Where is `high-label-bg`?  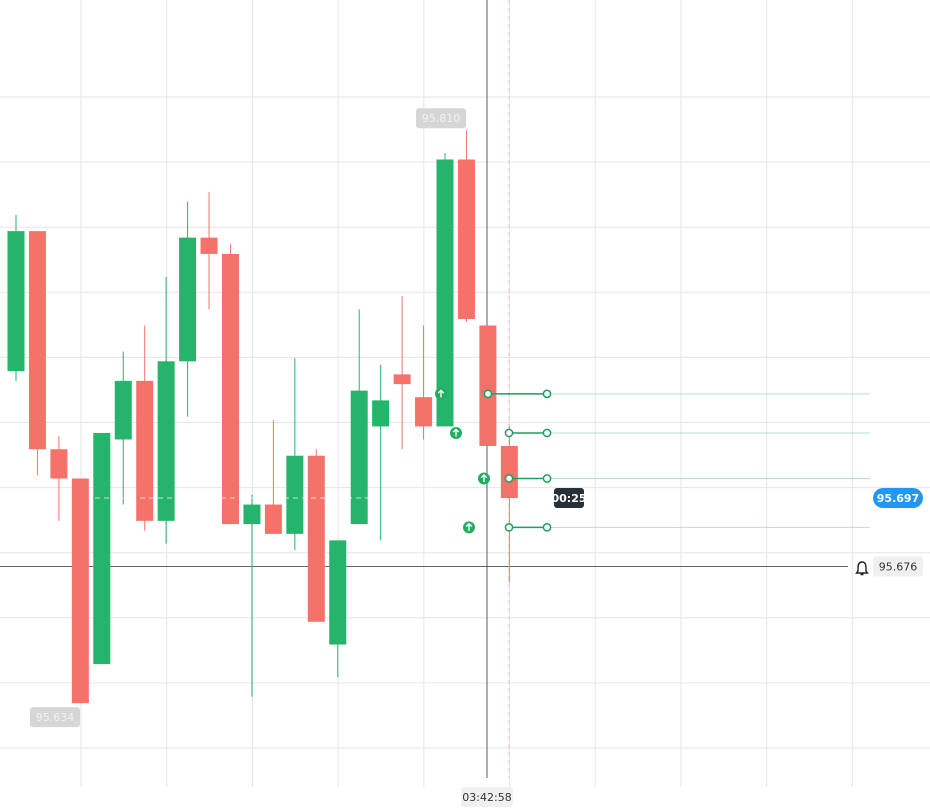 high-label-bg is located at coordinates (441, 118).